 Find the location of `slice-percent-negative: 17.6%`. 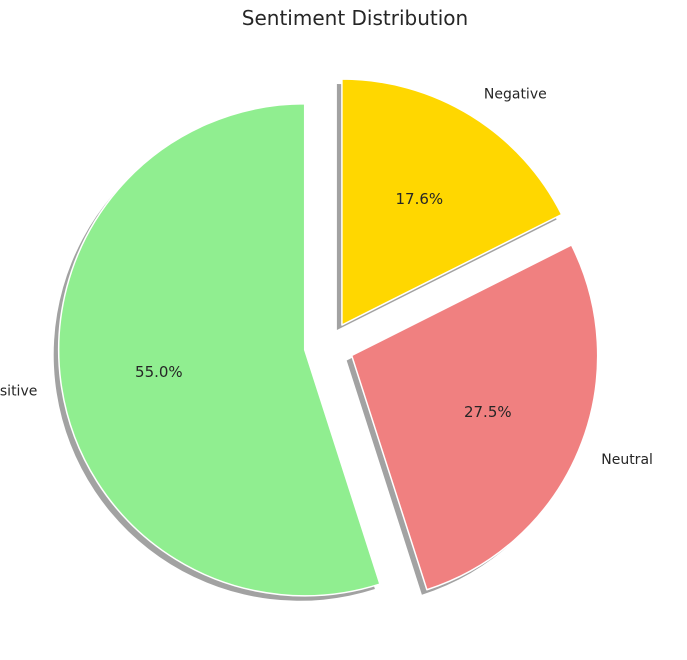

slice-percent-negative: 17.6% is located at coordinates (420, 199).